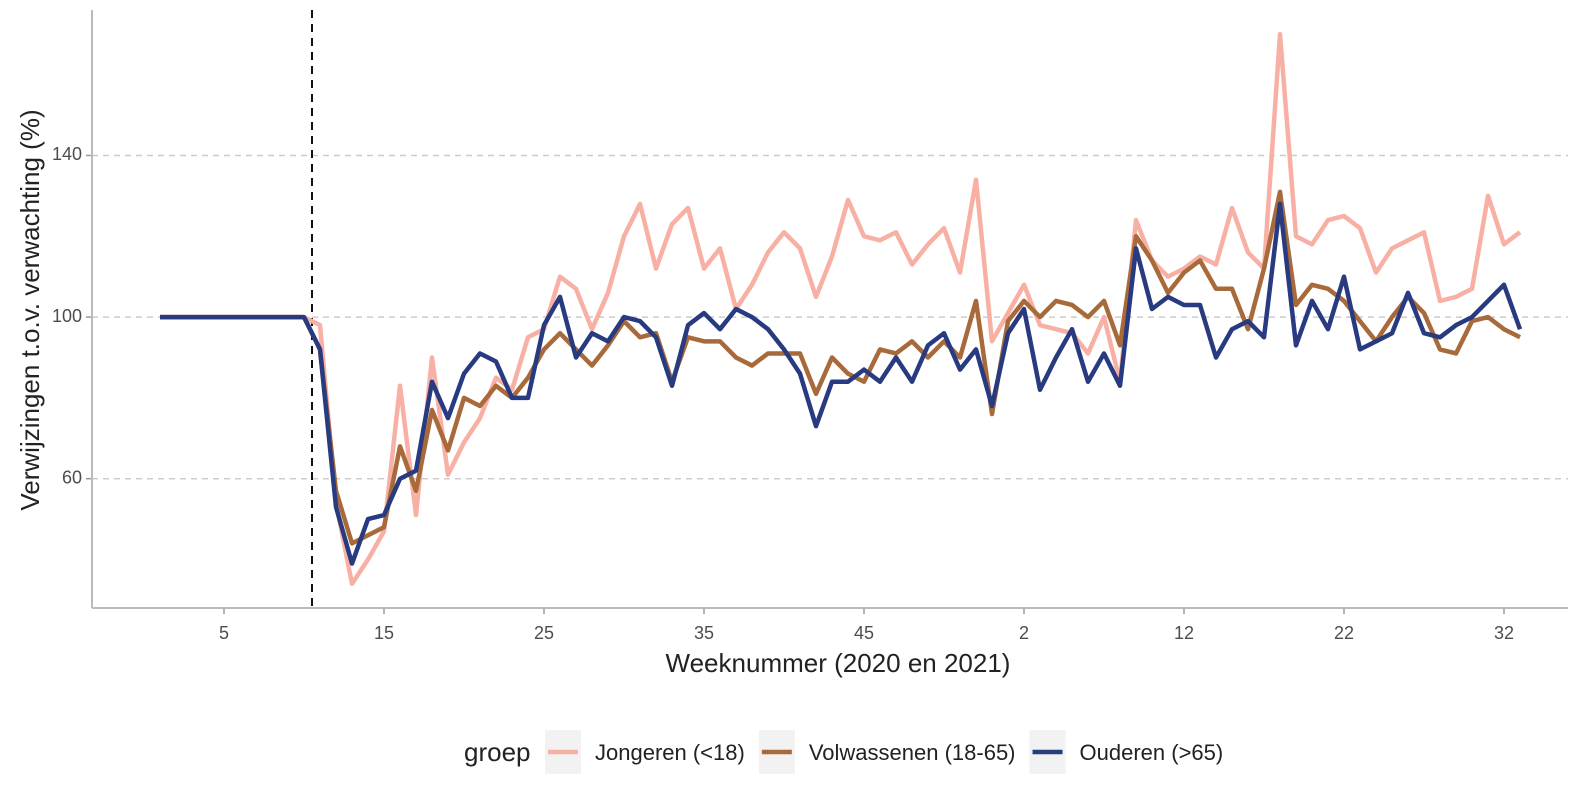  I want to click on x-tick-label: 22, so click(1344, 633).